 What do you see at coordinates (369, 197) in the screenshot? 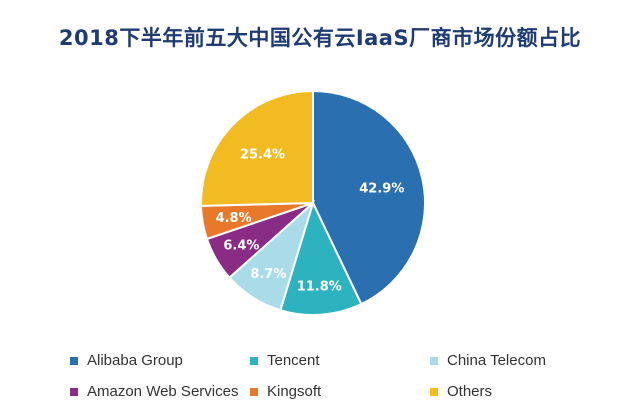
I see `pie-slice-alibaba-group` at bounding box center [369, 197].